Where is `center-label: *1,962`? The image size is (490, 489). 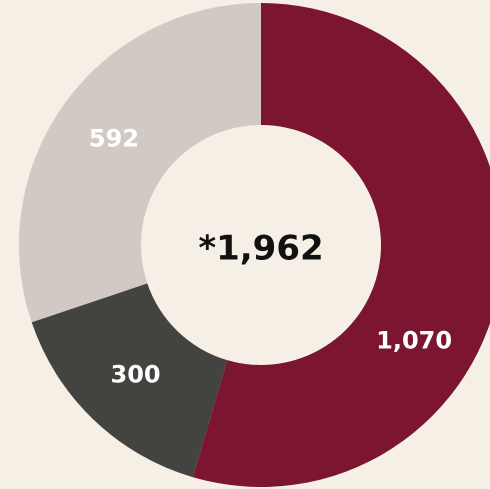 center-label: *1,962 is located at coordinates (260, 249).